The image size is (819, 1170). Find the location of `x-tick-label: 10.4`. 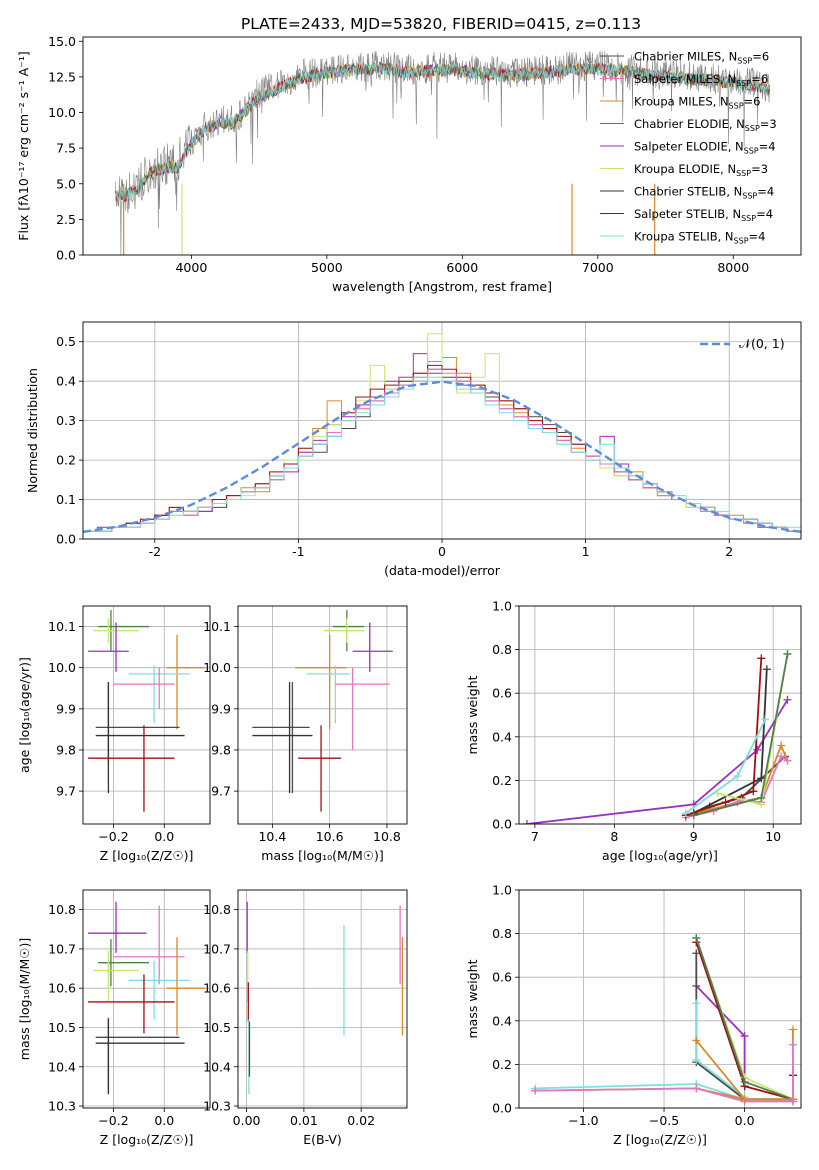

x-tick-label: 10.4 is located at coordinates (272, 836).